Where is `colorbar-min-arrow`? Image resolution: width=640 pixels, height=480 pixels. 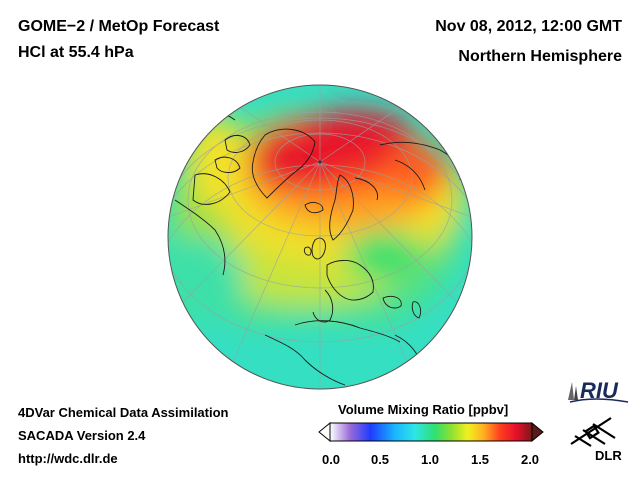 colorbar-min-arrow is located at coordinates (324, 432).